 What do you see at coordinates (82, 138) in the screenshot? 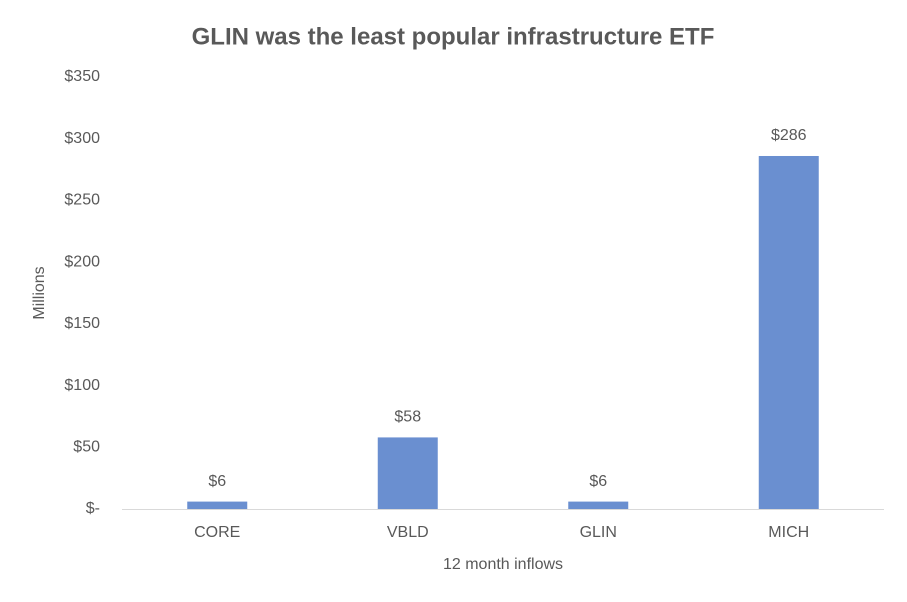
I see `y-tick-label: $300` at bounding box center [82, 138].